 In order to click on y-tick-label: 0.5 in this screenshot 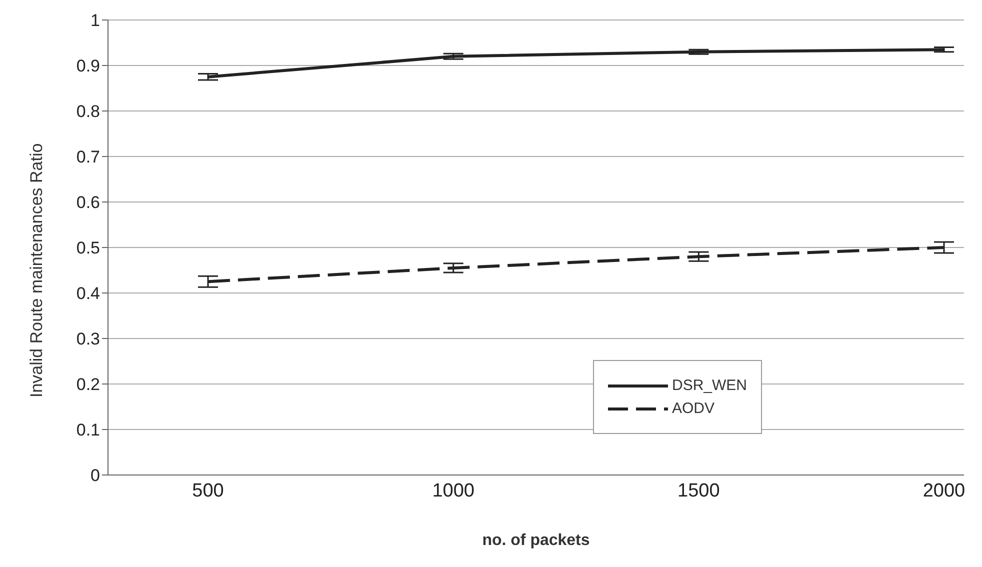, I will do `click(88, 248)`.